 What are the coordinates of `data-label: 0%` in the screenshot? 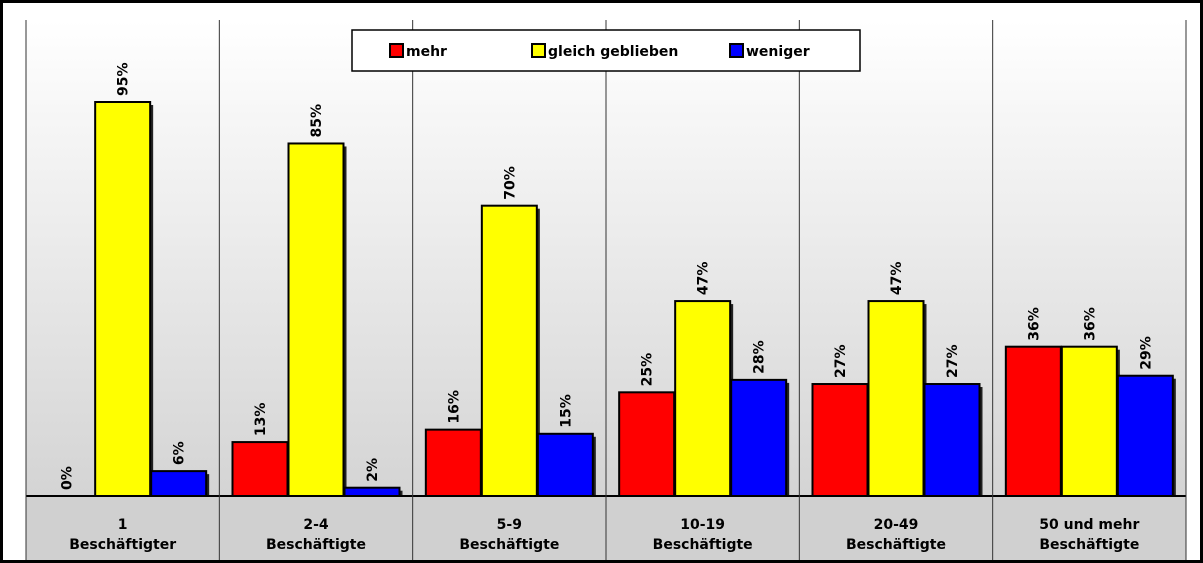 It's located at (68, 478).